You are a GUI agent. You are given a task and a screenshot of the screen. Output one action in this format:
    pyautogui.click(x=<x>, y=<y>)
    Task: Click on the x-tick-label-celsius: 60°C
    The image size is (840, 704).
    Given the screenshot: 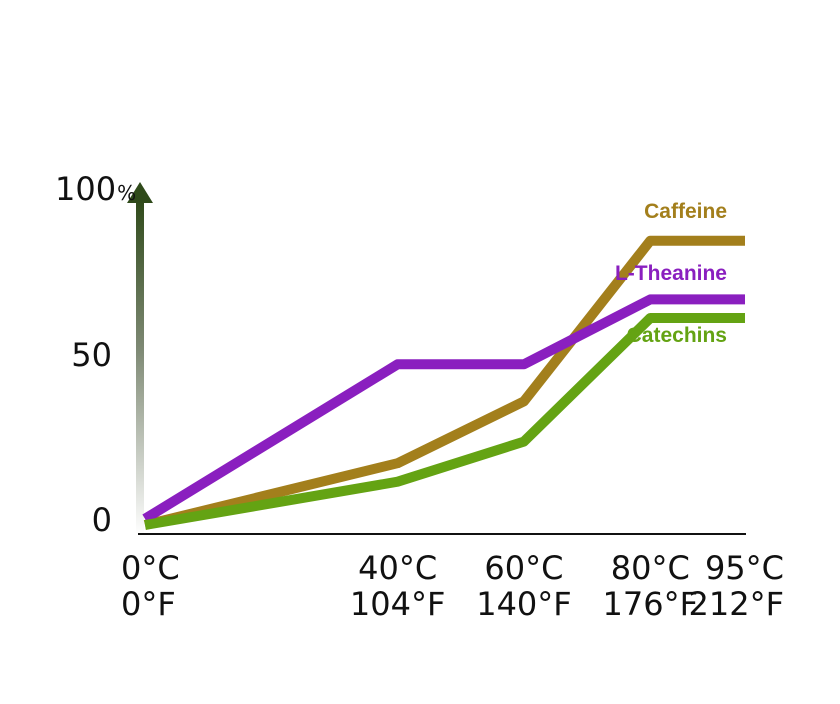 What is the action you would take?
    pyautogui.click(x=523, y=568)
    